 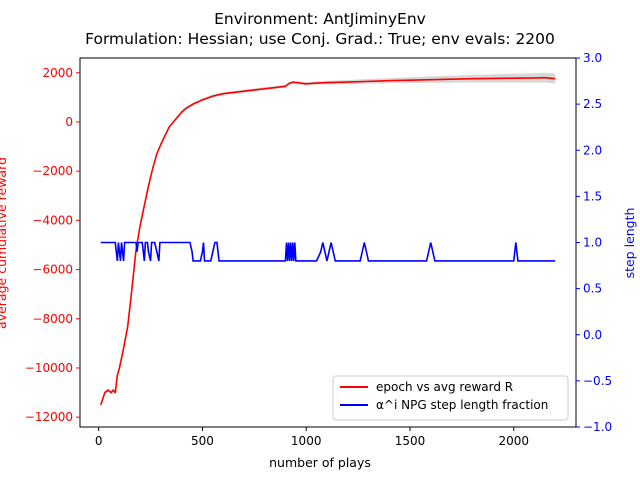 I want to click on x-axis-label: number of plays, so click(x=320, y=462).